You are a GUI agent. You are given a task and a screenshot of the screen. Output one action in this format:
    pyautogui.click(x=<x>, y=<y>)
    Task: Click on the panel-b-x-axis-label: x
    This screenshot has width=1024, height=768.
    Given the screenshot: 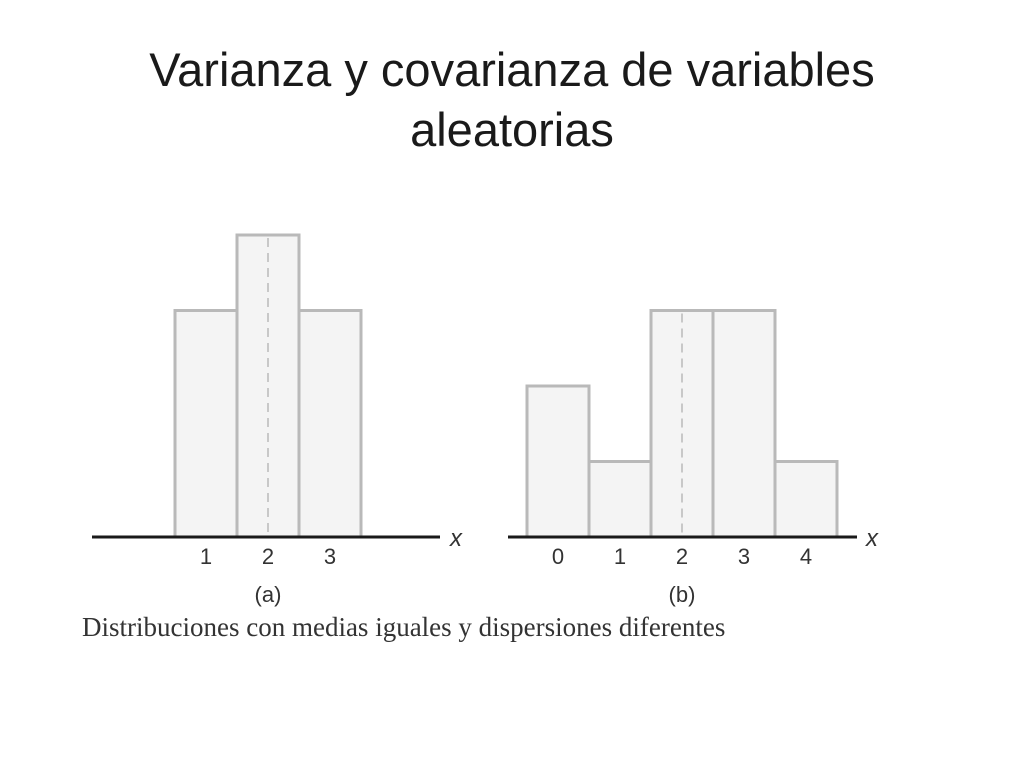 What is the action you would take?
    pyautogui.click(x=872, y=538)
    